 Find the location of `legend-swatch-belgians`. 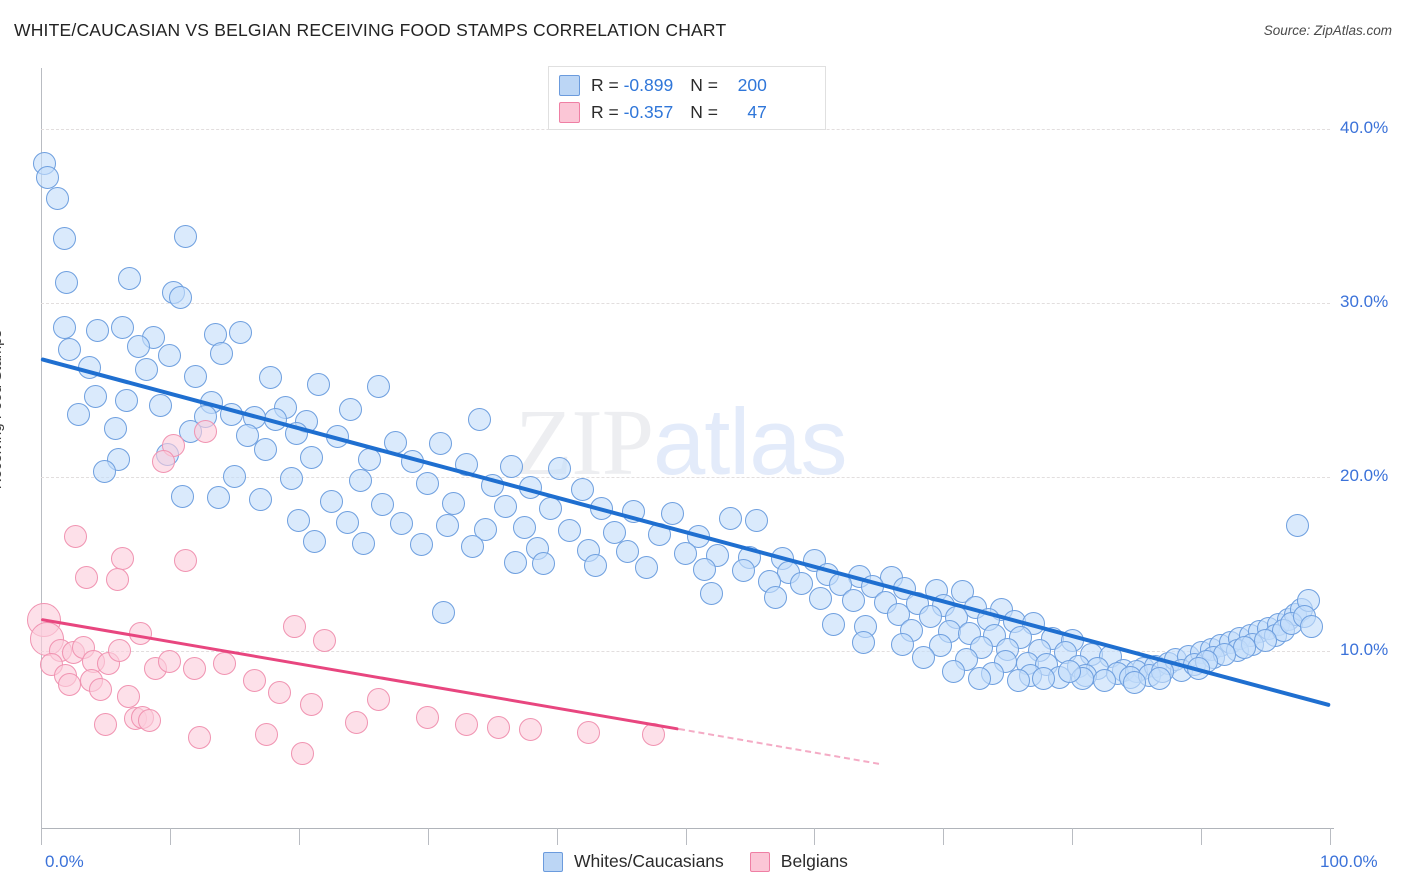

legend-swatch-belgians is located at coordinates (759, 861).